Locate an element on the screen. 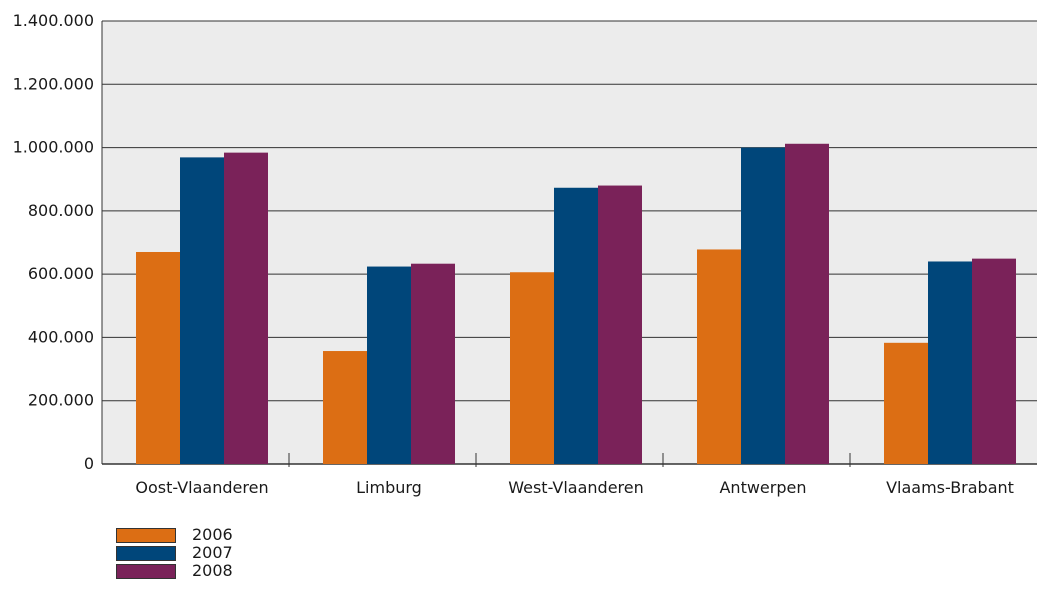 Image resolution: width=1040 pixels, height=592 pixels. bar-2008-limburg is located at coordinates (433, 363).